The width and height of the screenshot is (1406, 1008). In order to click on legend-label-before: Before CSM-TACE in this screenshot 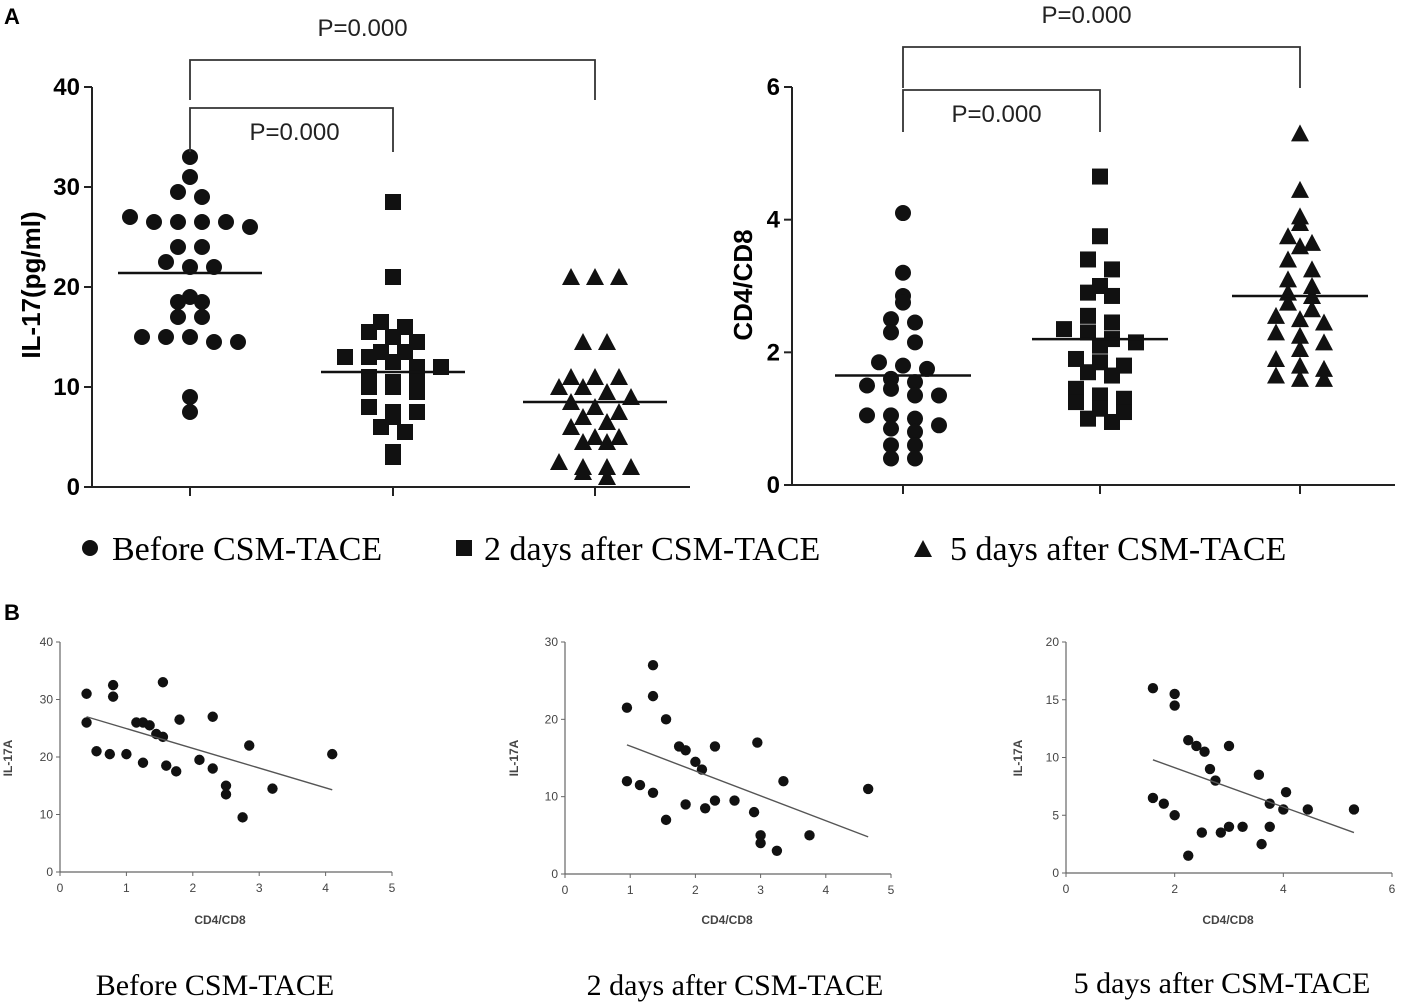, I will do `click(247, 549)`.